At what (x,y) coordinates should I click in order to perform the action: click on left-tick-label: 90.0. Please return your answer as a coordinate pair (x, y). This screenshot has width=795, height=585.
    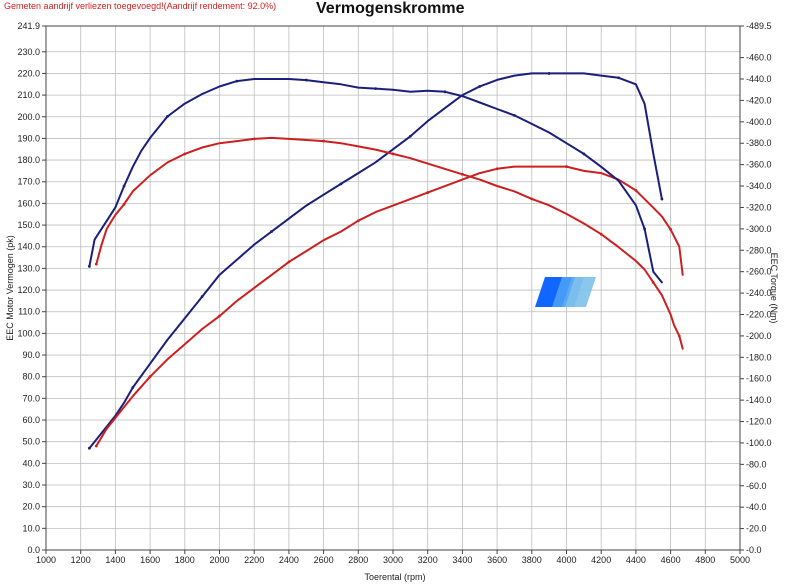
    Looking at the image, I should click on (31, 355).